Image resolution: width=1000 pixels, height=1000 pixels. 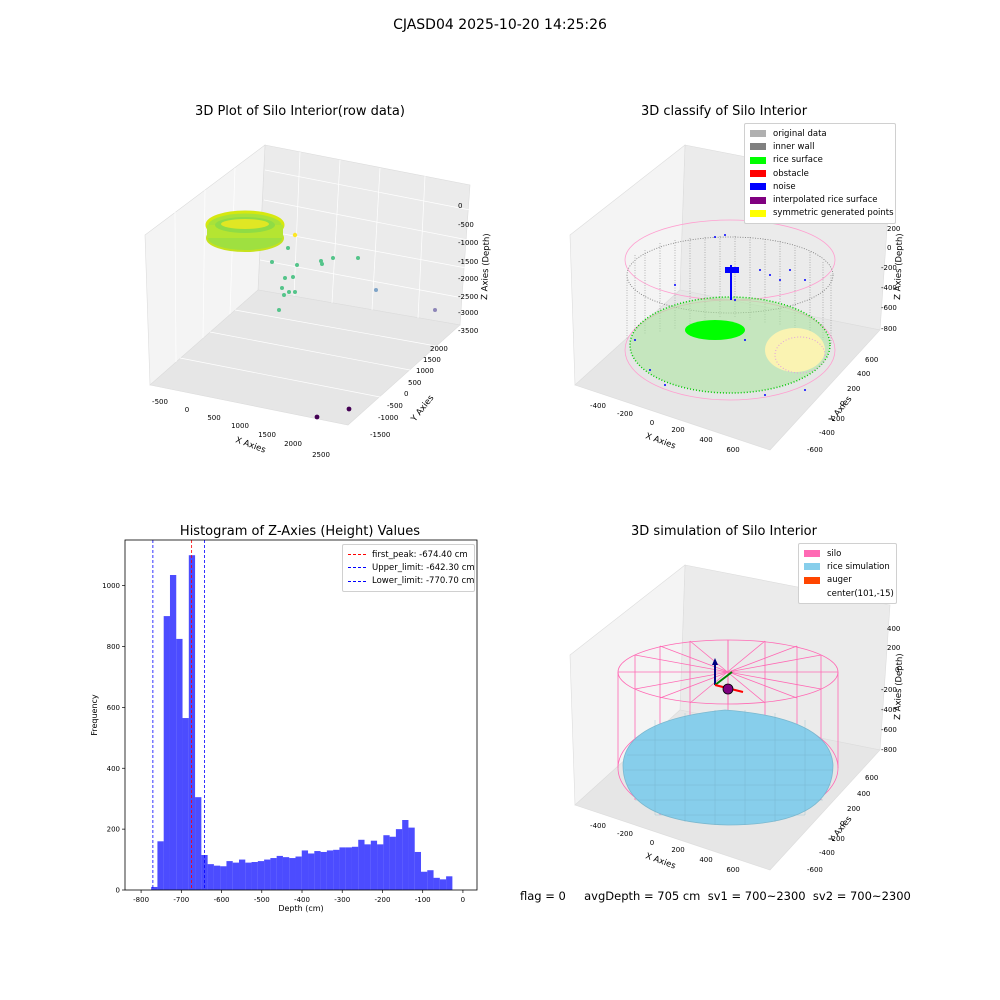 What do you see at coordinates (625, 834) in the screenshot?
I see `simulation-xtick: -200` at bounding box center [625, 834].